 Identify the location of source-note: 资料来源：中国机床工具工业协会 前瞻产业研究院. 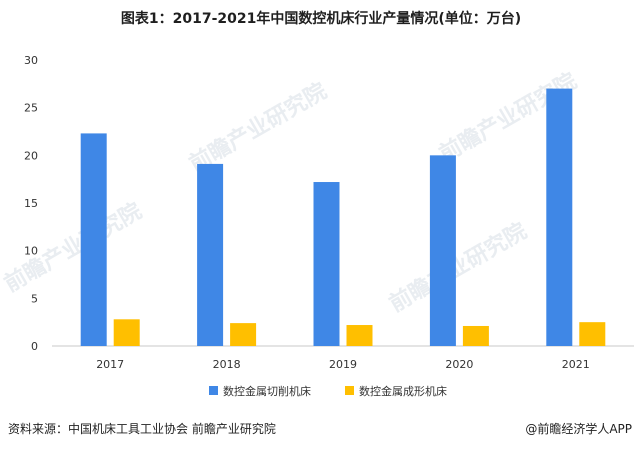
(142, 429).